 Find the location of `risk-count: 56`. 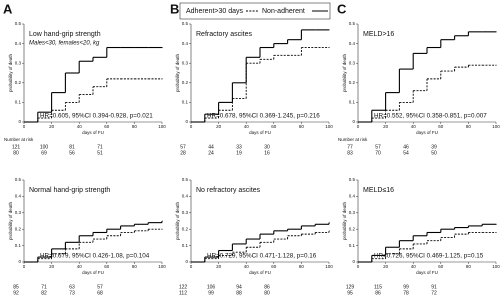

risk-count: 56 is located at coordinates (72, 153).